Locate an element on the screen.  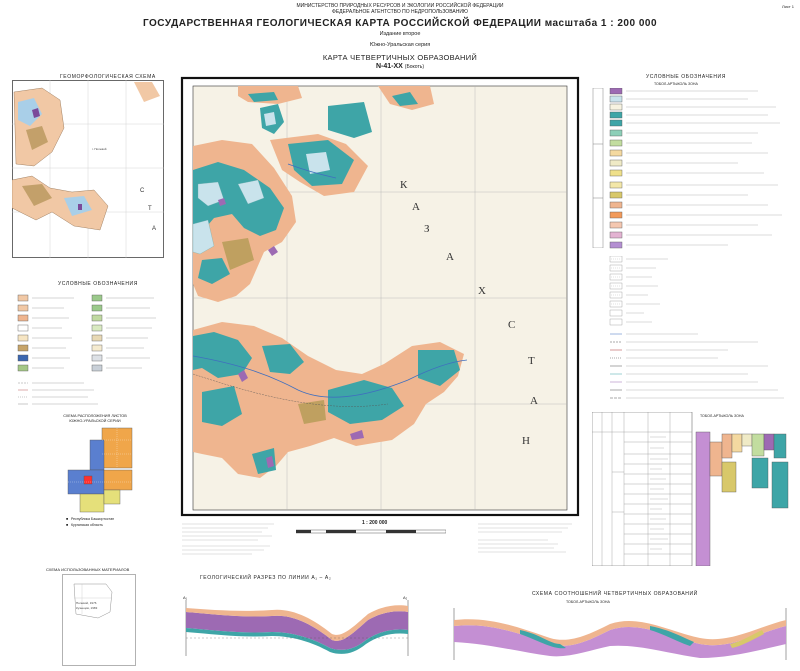
map-name: КАРТА ЧЕТВЕРТИЧНЫХ ОБРАЗОВАНИЙ is located at coordinates (400, 57).